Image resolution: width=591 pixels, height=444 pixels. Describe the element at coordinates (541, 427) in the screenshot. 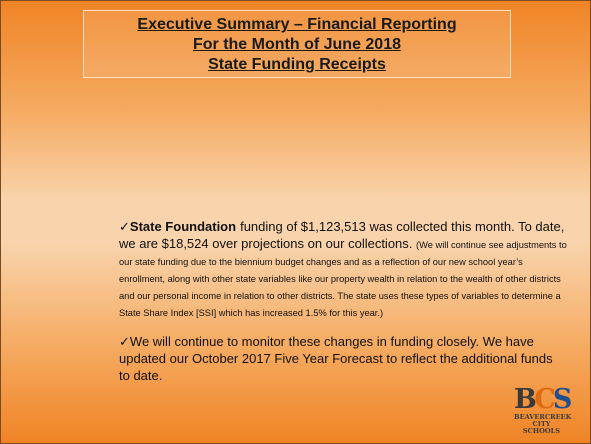

I see `logo-name: CITY SCHOOLS` at that location.